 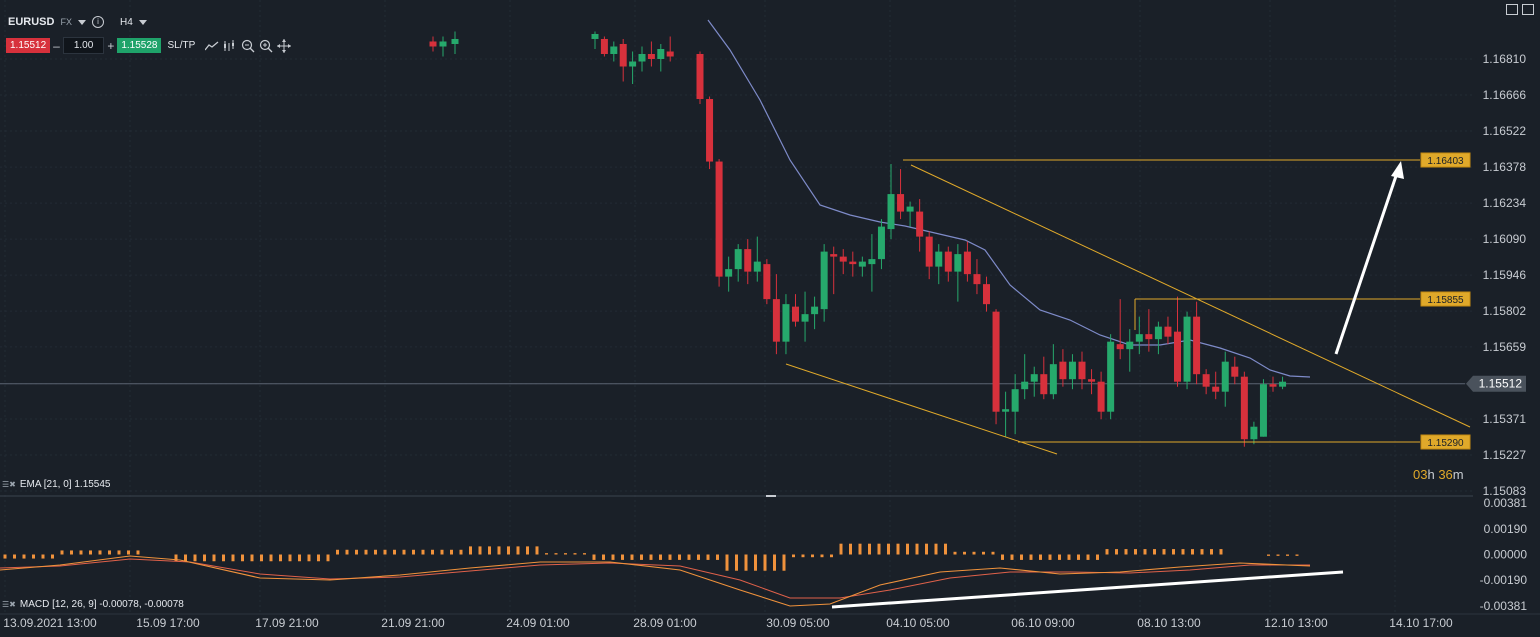 What do you see at coordinates (139, 45) in the screenshot?
I see `buy-price-button: 1.15528` at bounding box center [139, 45].